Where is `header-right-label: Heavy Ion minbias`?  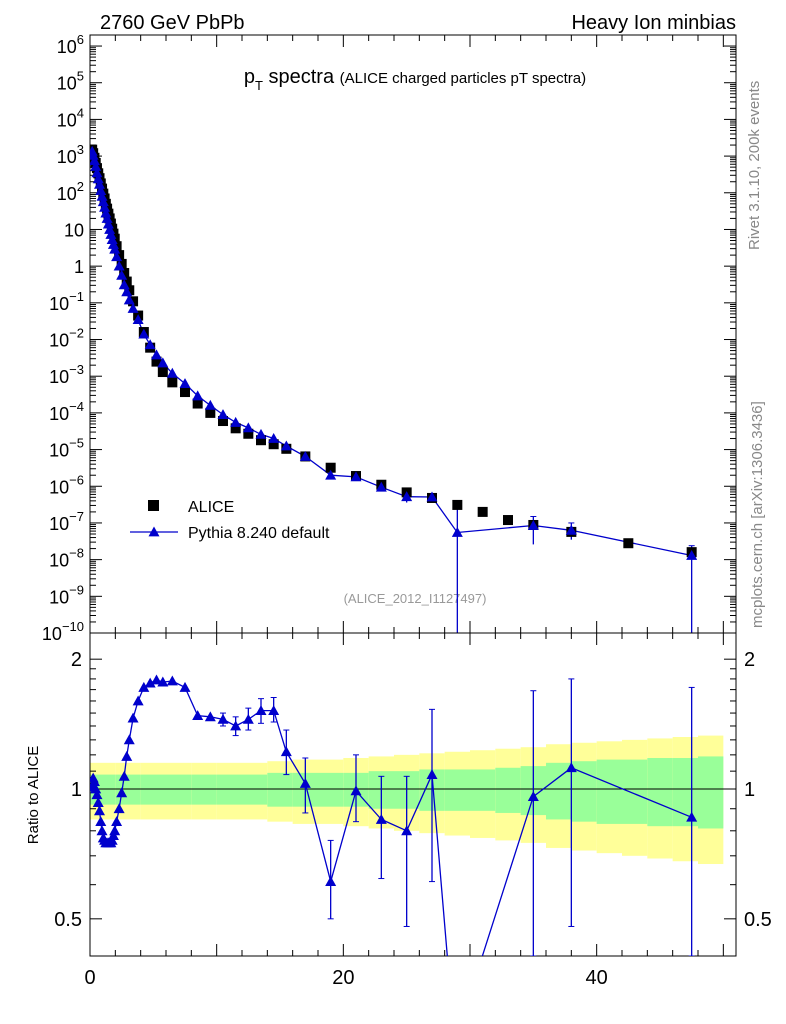 header-right-label: Heavy Ion minbias is located at coordinates (653, 23).